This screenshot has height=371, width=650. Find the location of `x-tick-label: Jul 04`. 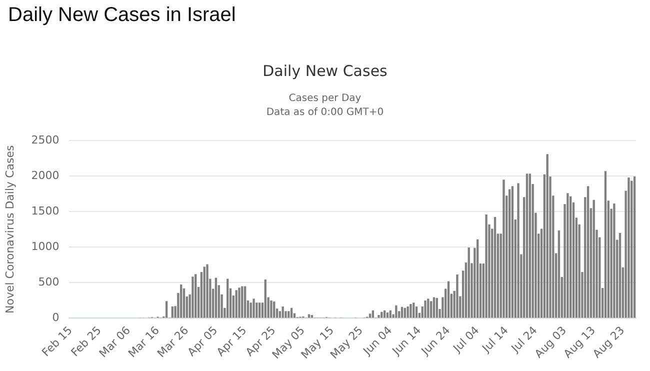

x-tick-label: Jul 04 is located at coordinates (466, 340).